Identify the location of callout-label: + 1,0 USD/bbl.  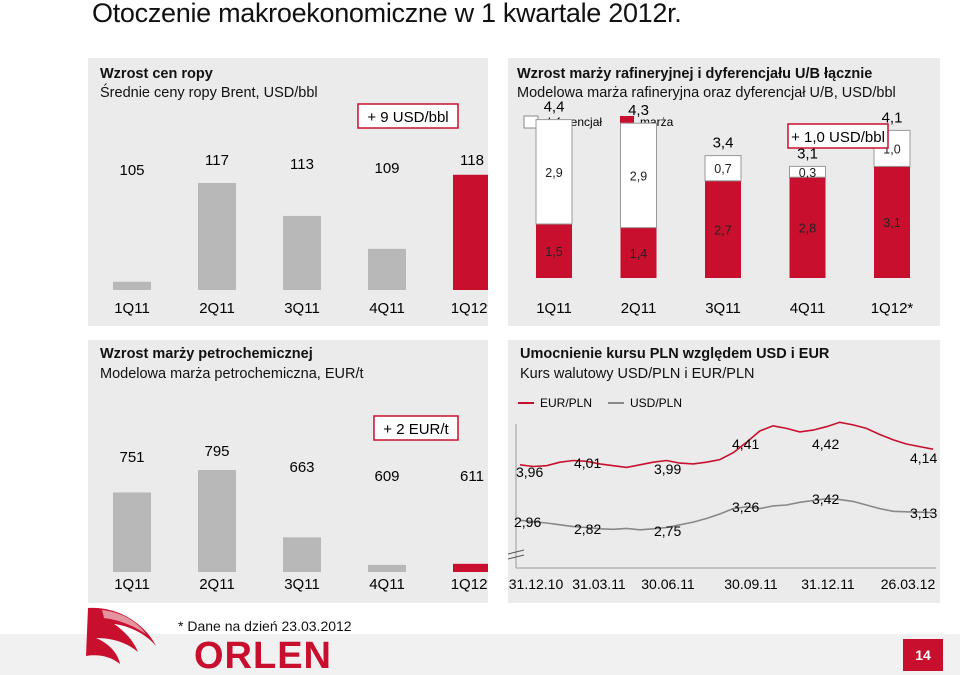
(838, 137).